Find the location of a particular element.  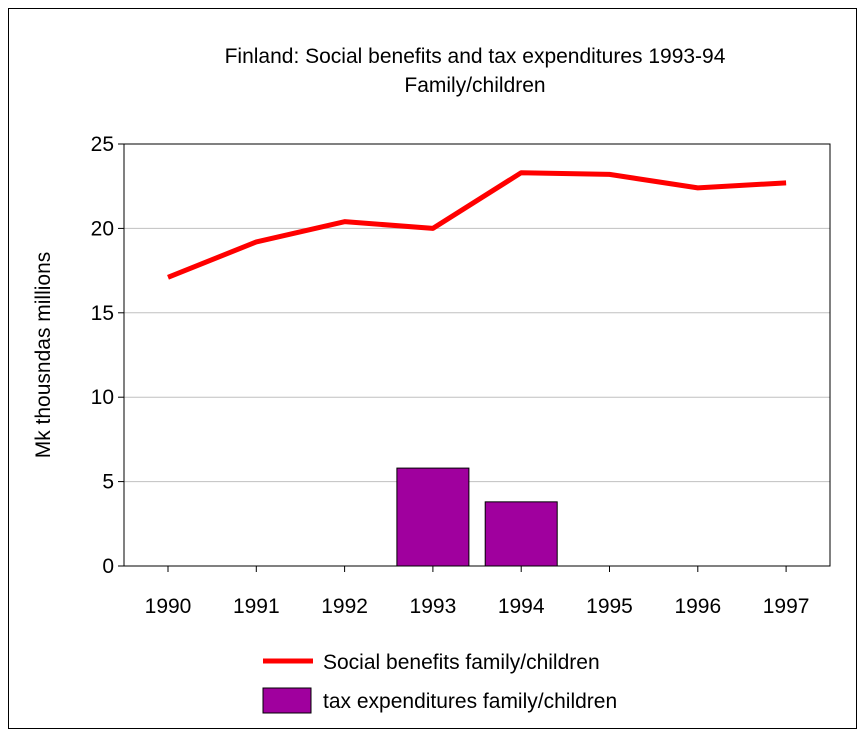

bar-1994 is located at coordinates (521, 534).